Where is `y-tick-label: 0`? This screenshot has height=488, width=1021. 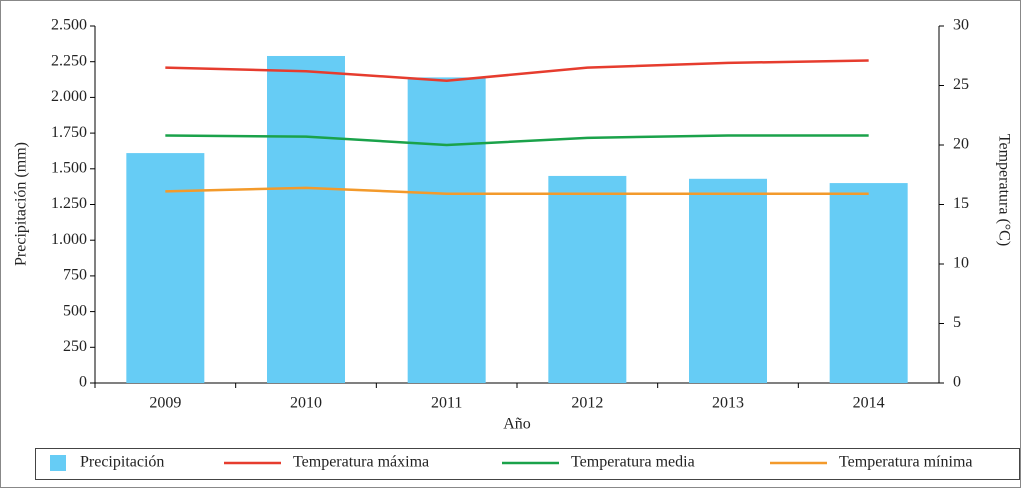
y-tick-label: 0 is located at coordinates (83, 382).